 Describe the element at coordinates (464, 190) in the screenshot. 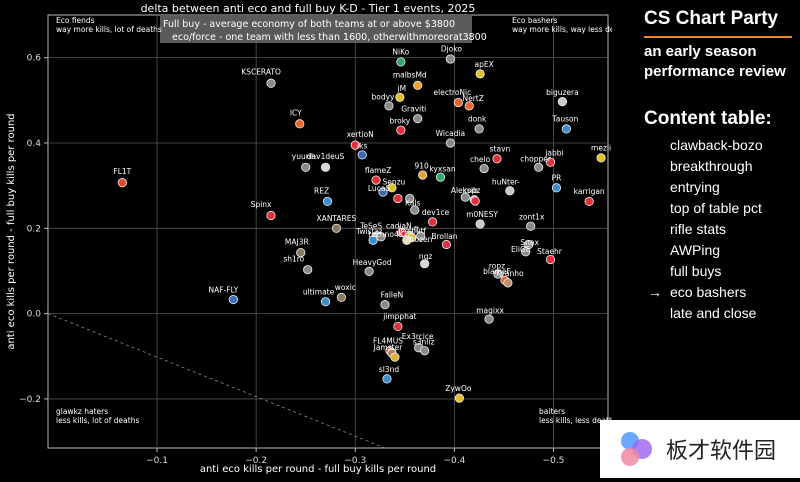

I see `point-label: Aleksib` at that location.